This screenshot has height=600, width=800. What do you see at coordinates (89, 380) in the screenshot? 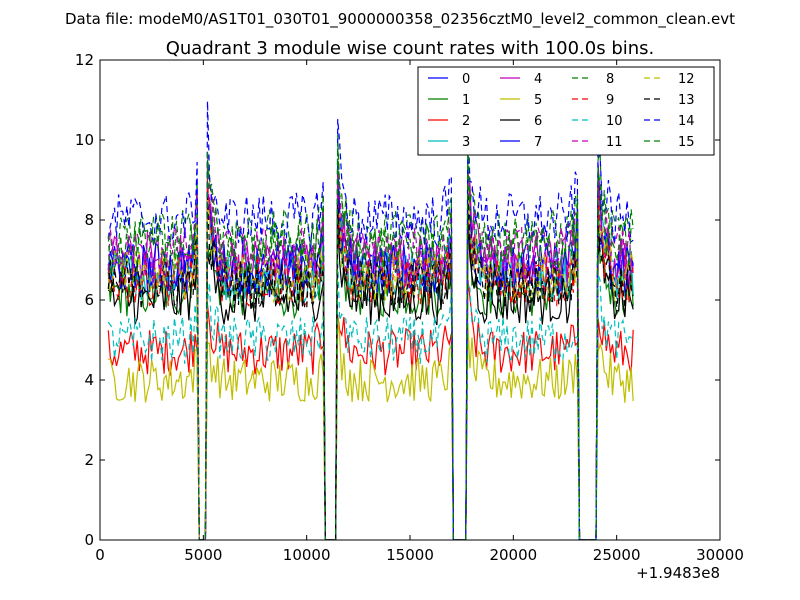
I see `y-tick-label: 4` at bounding box center [89, 380].